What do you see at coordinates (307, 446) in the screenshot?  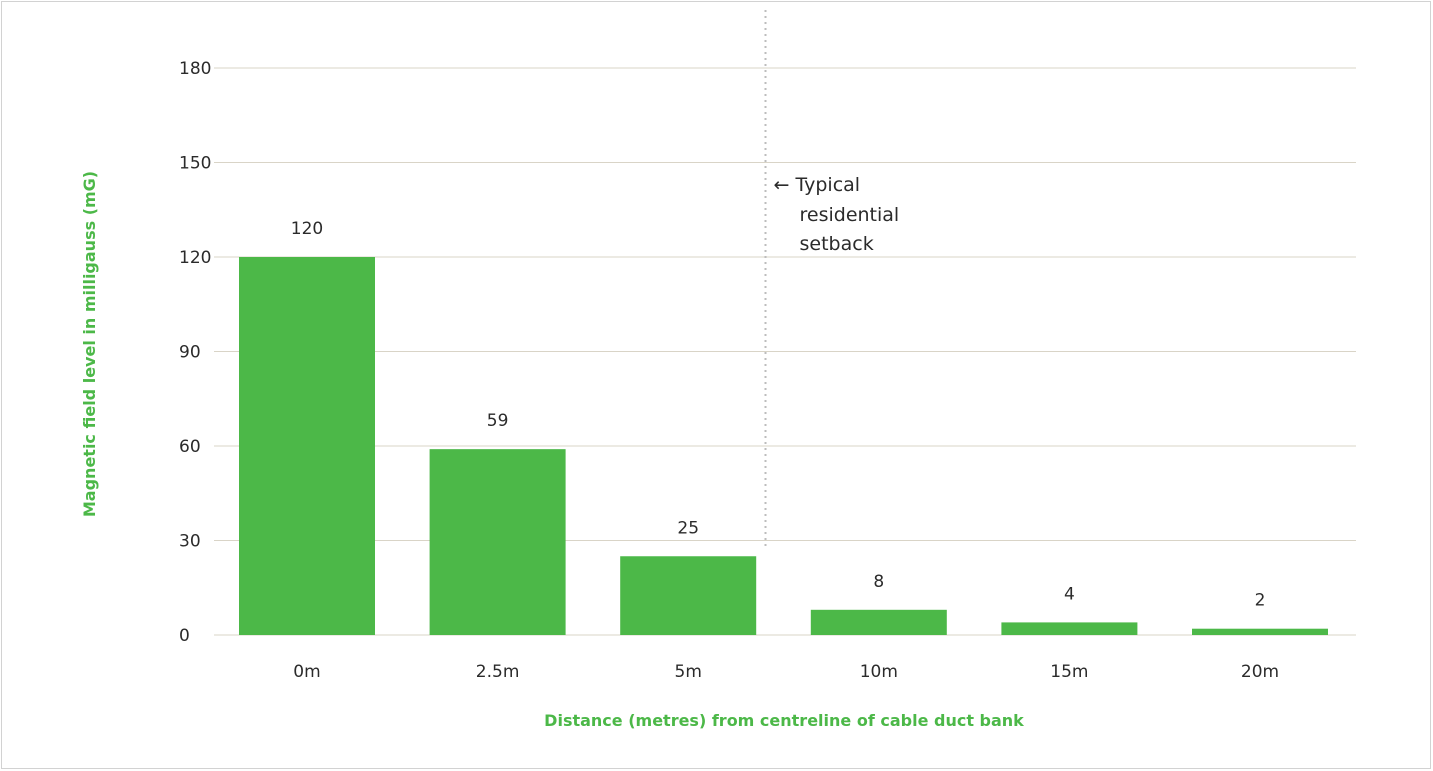 I see `bar-0m` at bounding box center [307, 446].